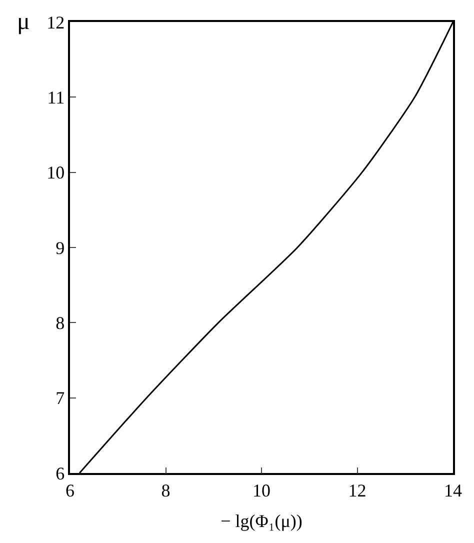 The image size is (474, 543). I want to click on y-tick-label: 10, so click(55, 172).